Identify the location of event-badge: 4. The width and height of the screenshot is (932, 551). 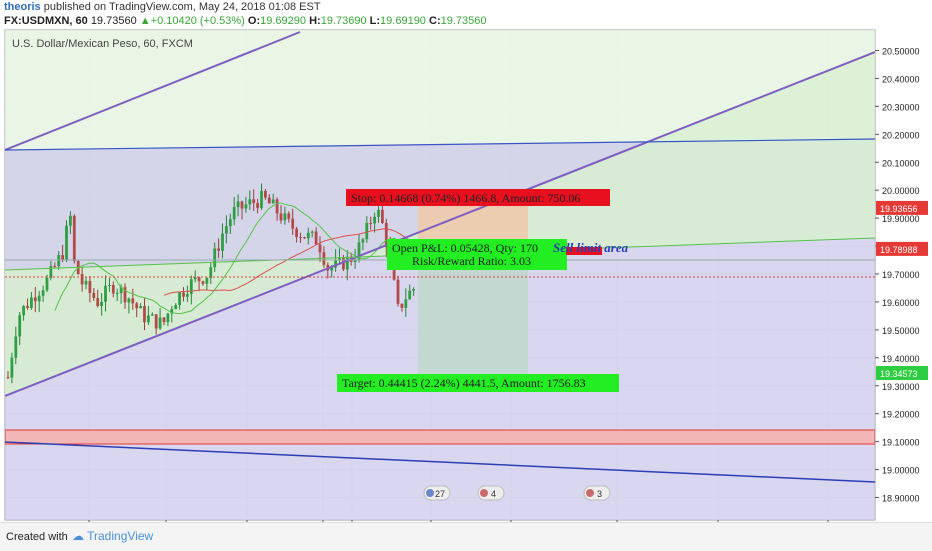
(491, 493).